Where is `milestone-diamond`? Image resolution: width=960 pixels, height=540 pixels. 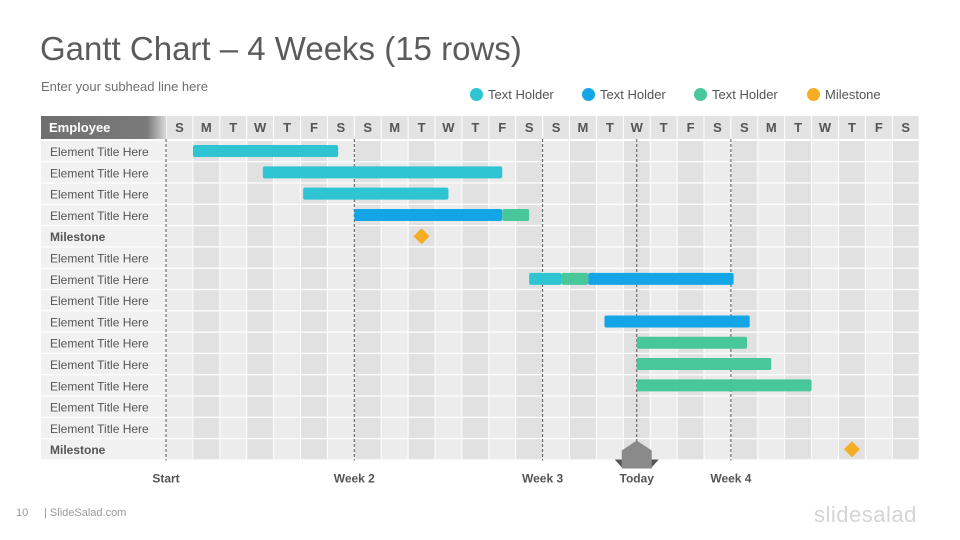 milestone-diamond is located at coordinates (851, 449).